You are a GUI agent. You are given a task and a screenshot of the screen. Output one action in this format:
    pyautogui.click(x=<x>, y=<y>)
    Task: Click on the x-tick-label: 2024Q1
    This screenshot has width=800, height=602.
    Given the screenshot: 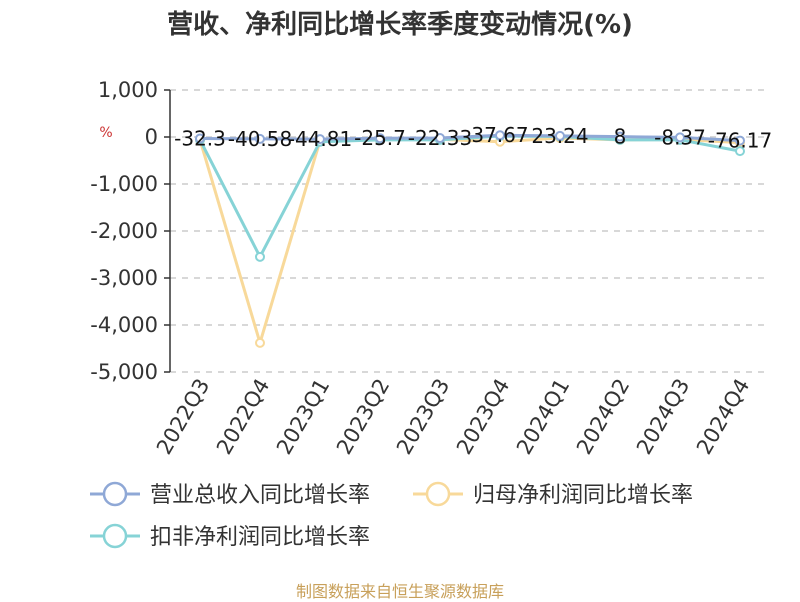 What is the action you would take?
    pyautogui.click(x=543, y=417)
    